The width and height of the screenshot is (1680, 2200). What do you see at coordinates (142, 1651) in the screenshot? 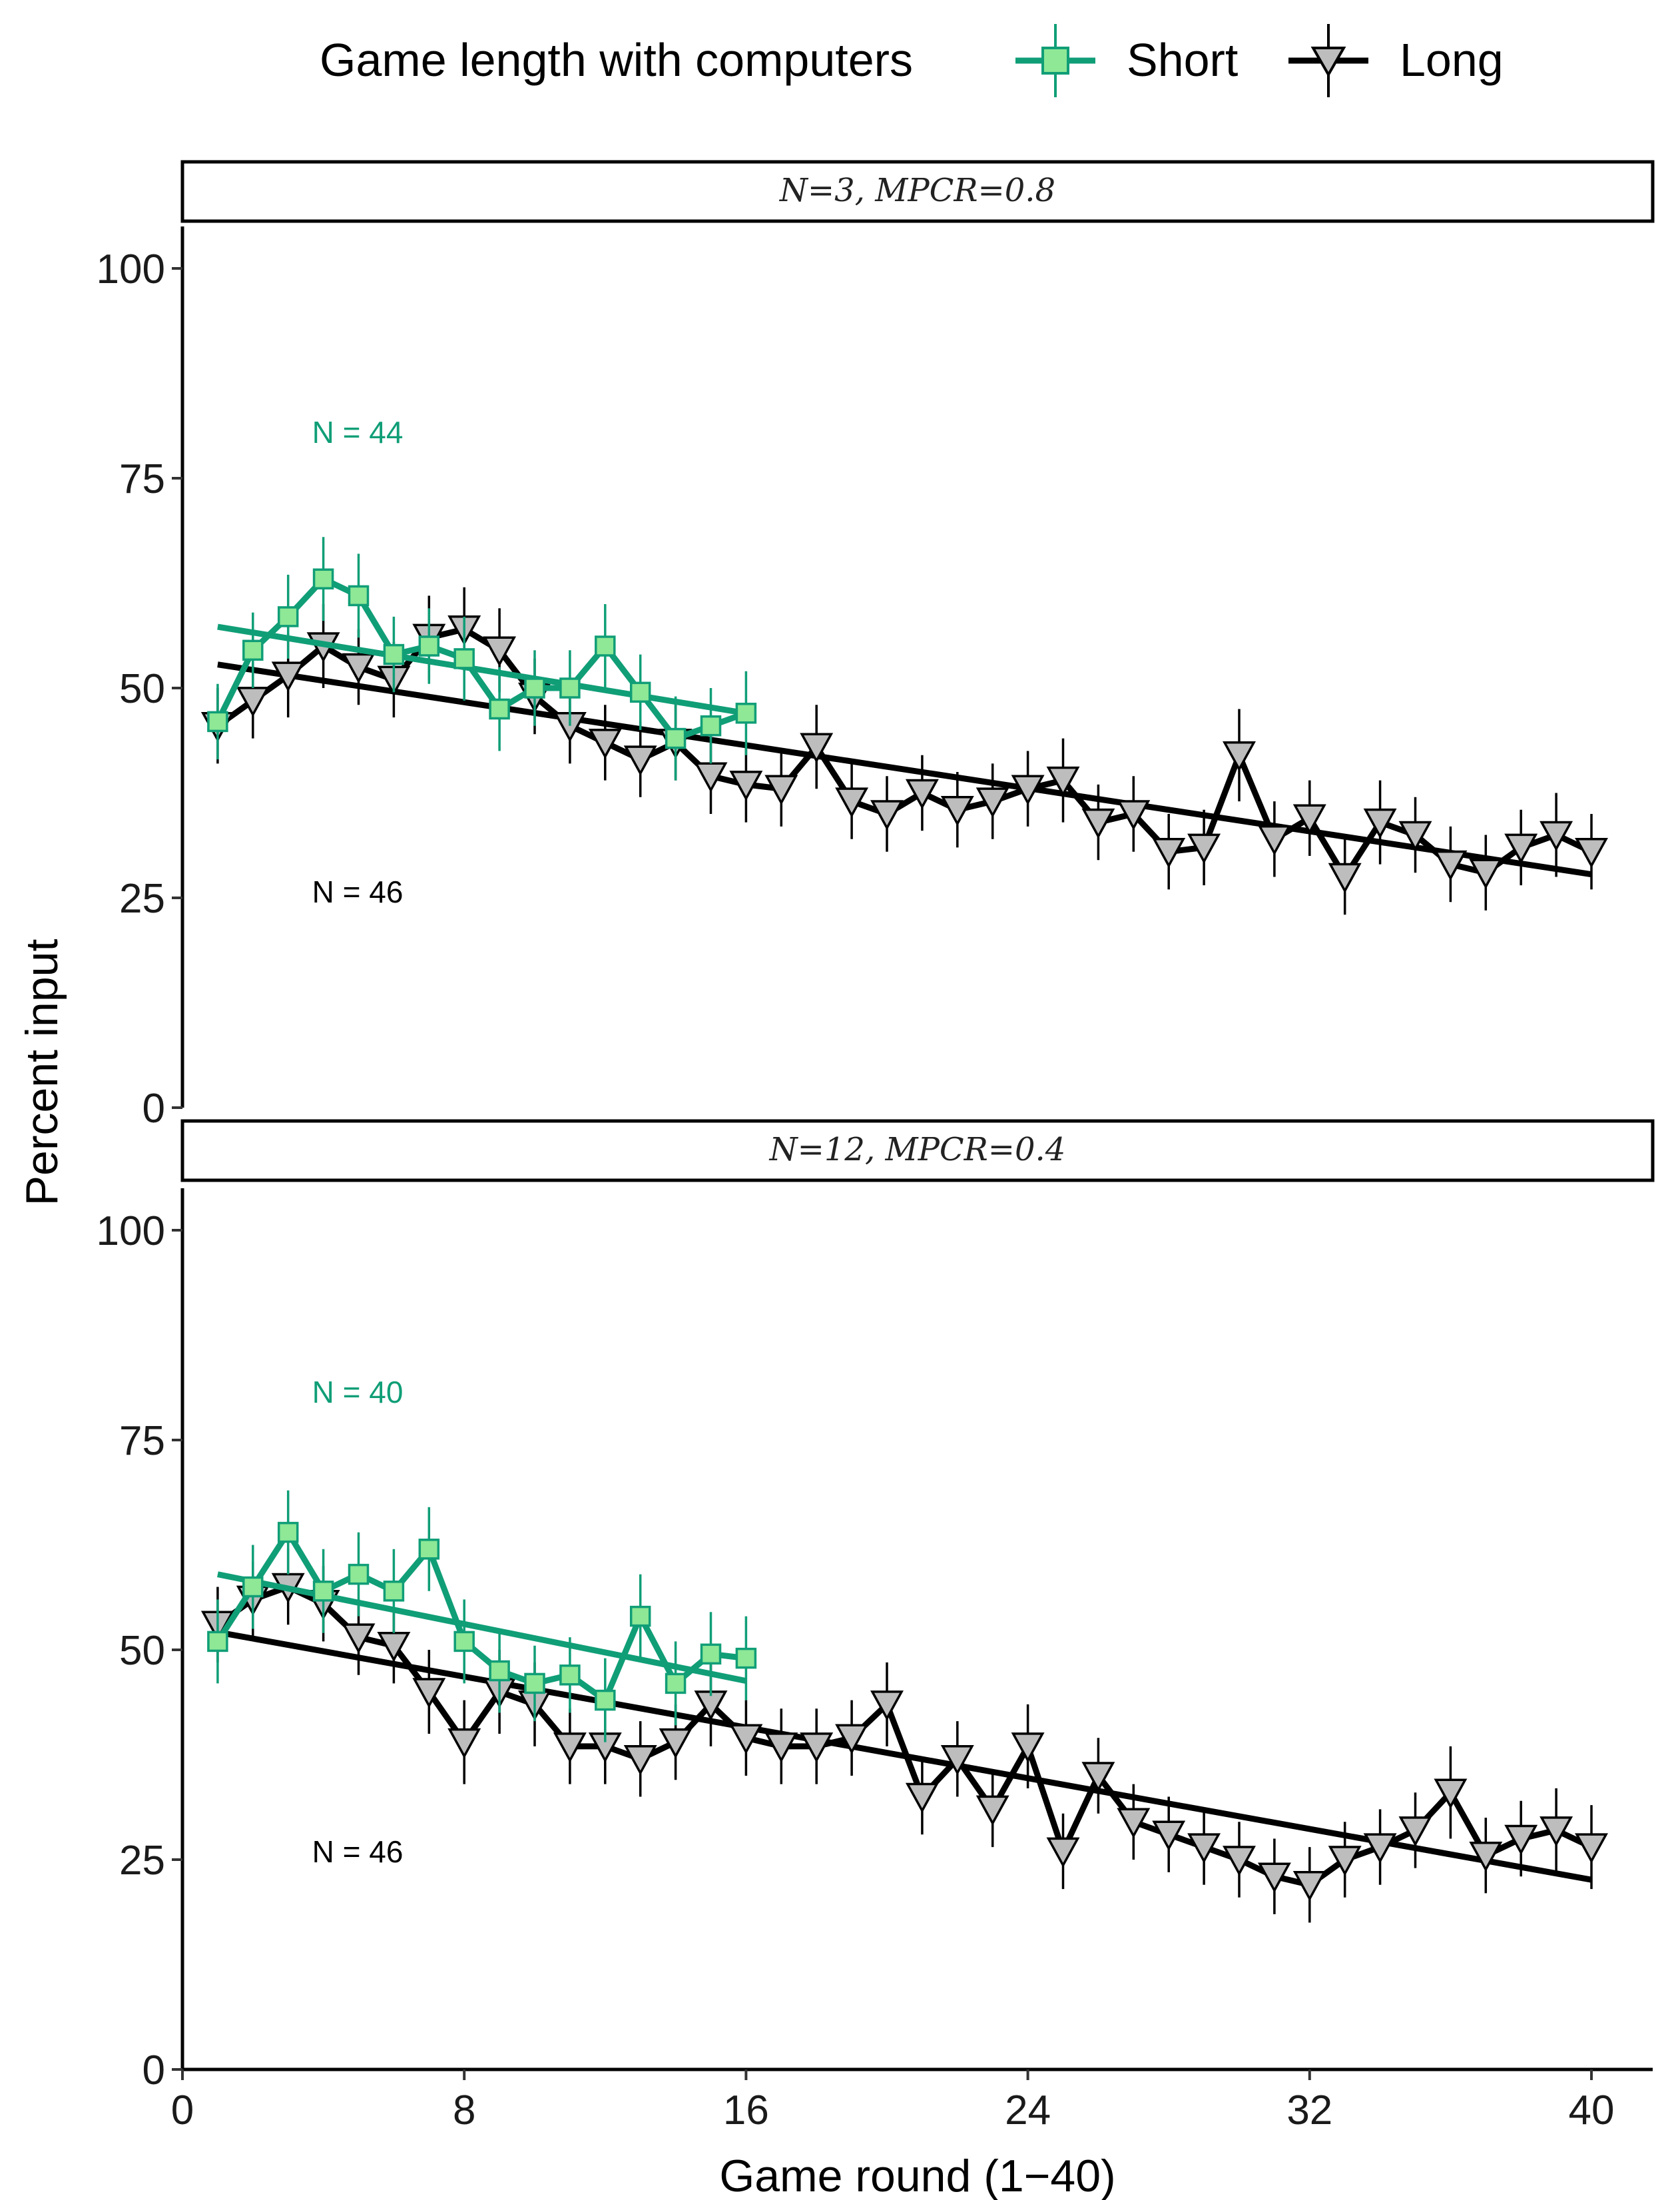
I see `y-tick-label: 50` at bounding box center [142, 1651].